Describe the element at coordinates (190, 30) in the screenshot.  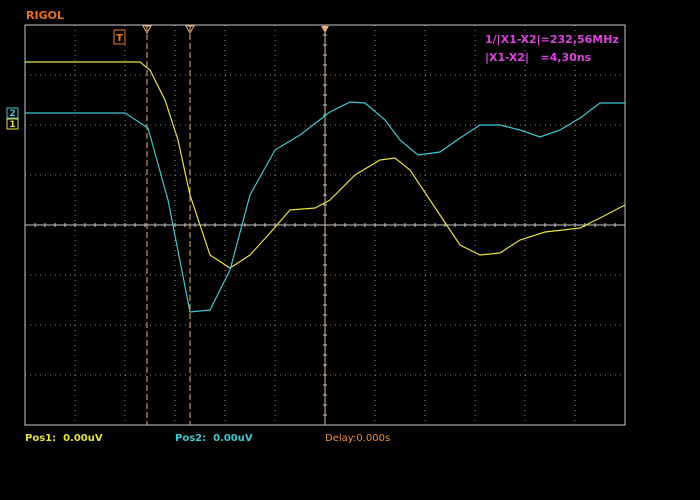
I see `cursor-x2-marker` at that location.